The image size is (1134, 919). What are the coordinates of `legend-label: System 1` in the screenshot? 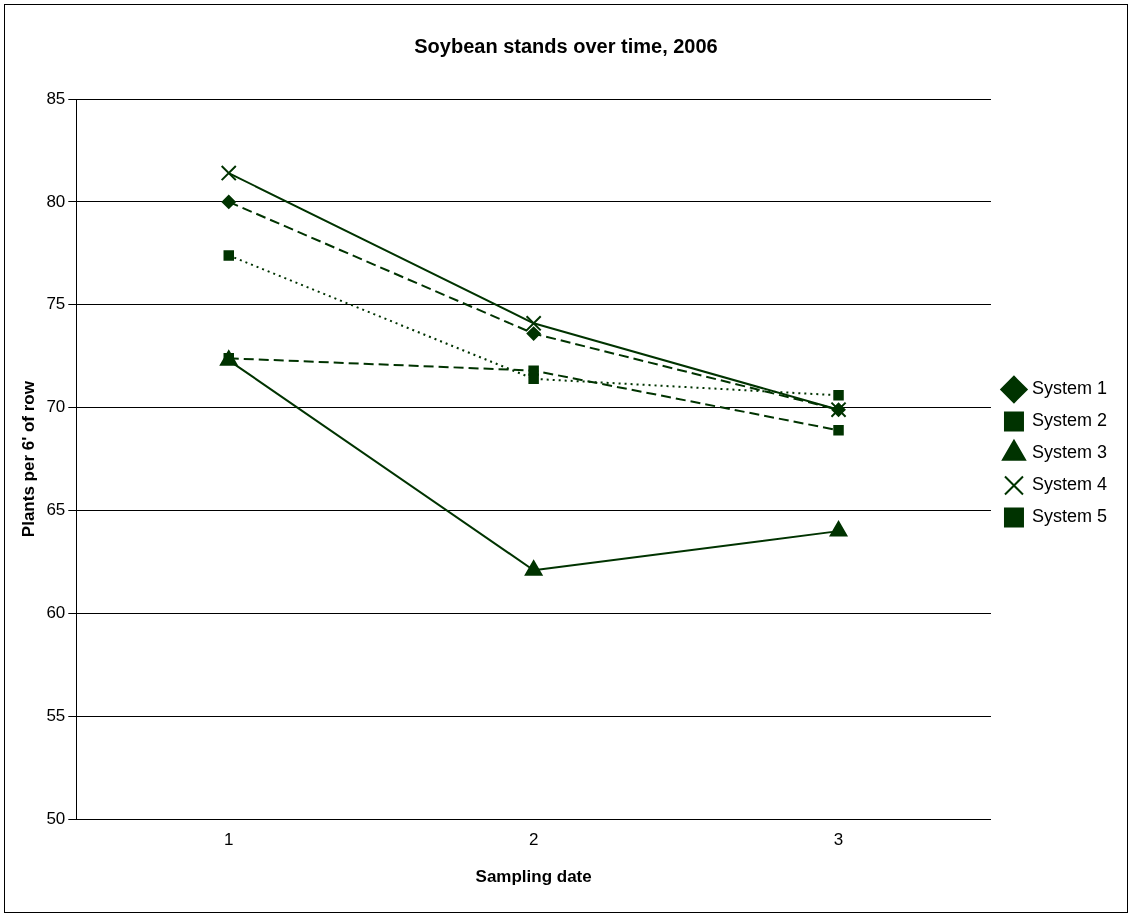 It's located at (1069, 388).